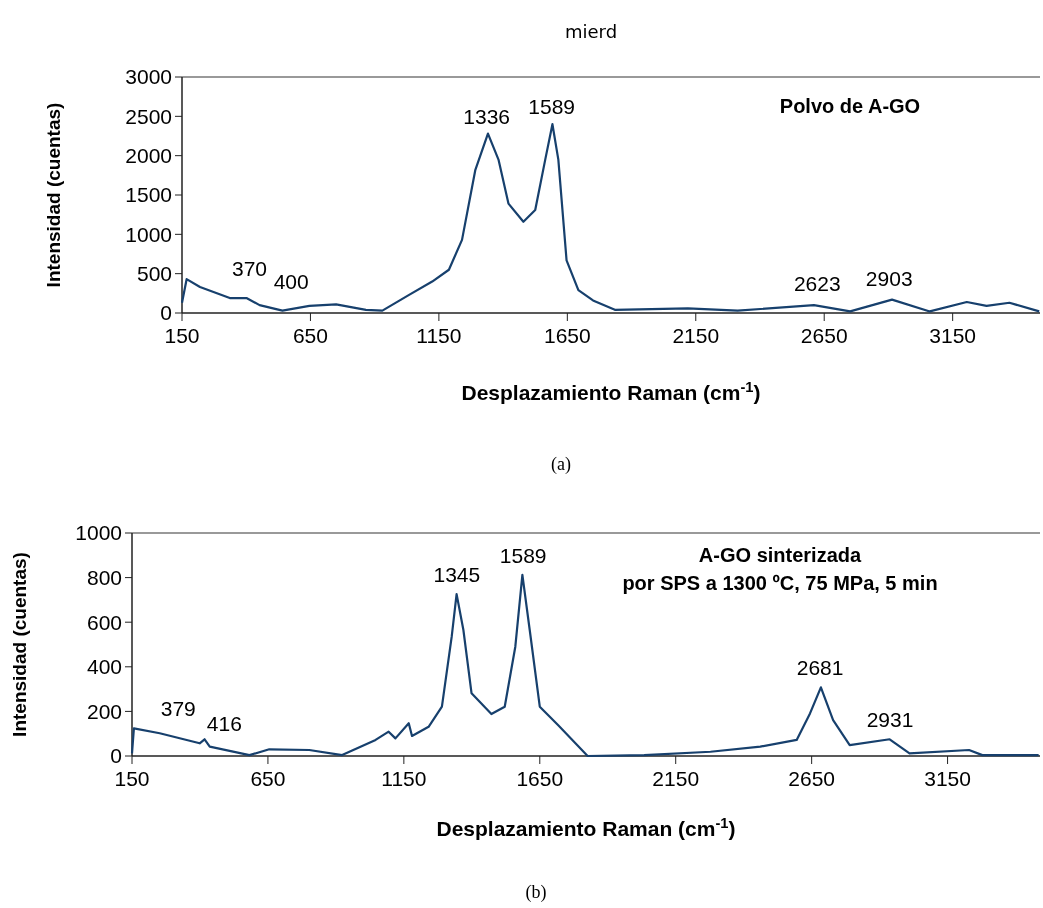 The height and width of the screenshot is (908, 1043). Describe the element at coordinates (820, 668) in the screenshot. I see `annotation: 2681` at that location.